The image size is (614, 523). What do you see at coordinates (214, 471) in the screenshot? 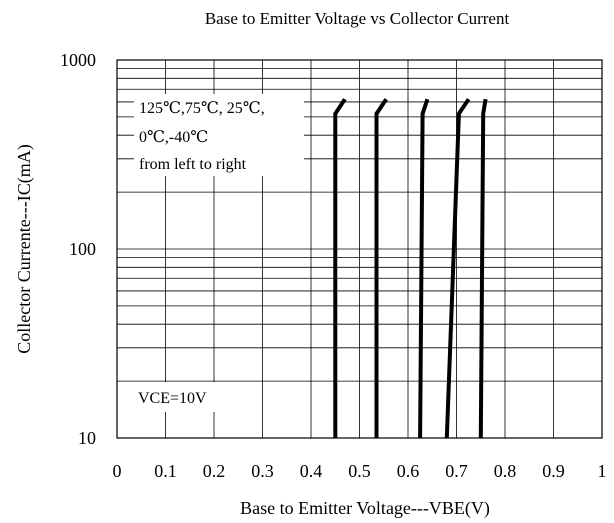
I see `x-tick-label: 0.2` at bounding box center [214, 471].